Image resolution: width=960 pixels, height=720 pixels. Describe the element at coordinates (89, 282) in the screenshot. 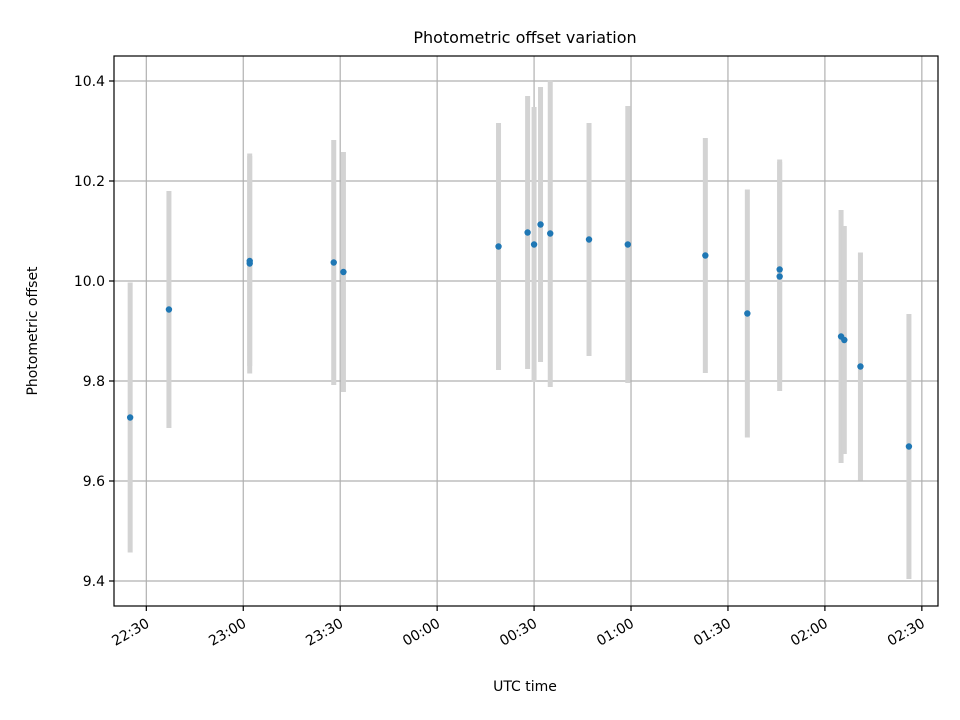

I see `y-tick-label: 10.0` at that location.